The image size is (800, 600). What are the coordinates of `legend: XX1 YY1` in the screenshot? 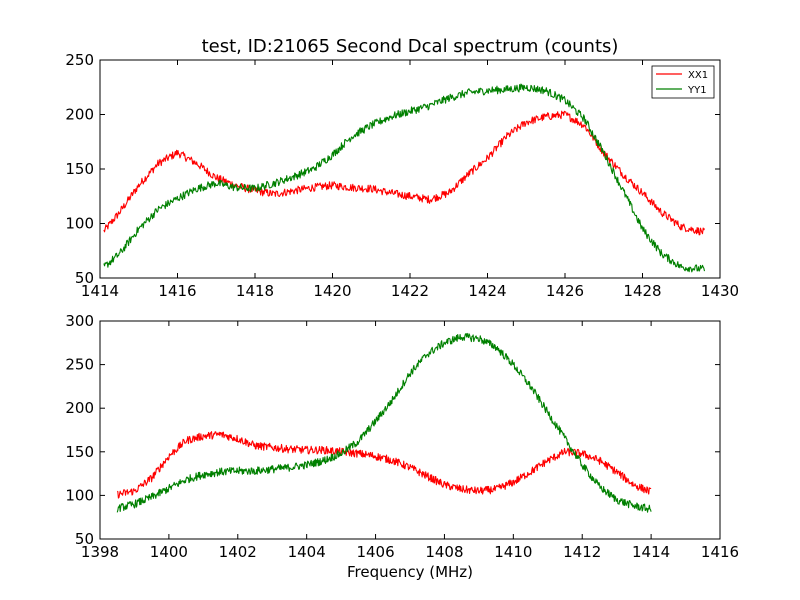 It's located at (683, 82).